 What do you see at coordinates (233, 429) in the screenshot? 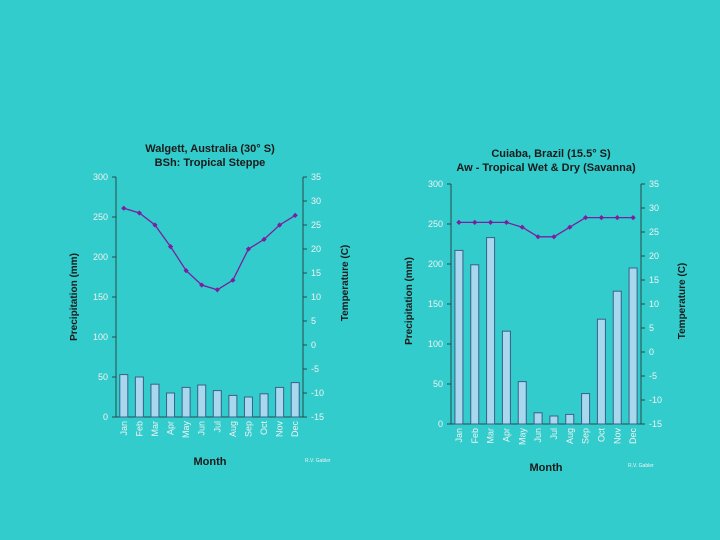
I see `x-tick-label: Aug` at bounding box center [233, 429].